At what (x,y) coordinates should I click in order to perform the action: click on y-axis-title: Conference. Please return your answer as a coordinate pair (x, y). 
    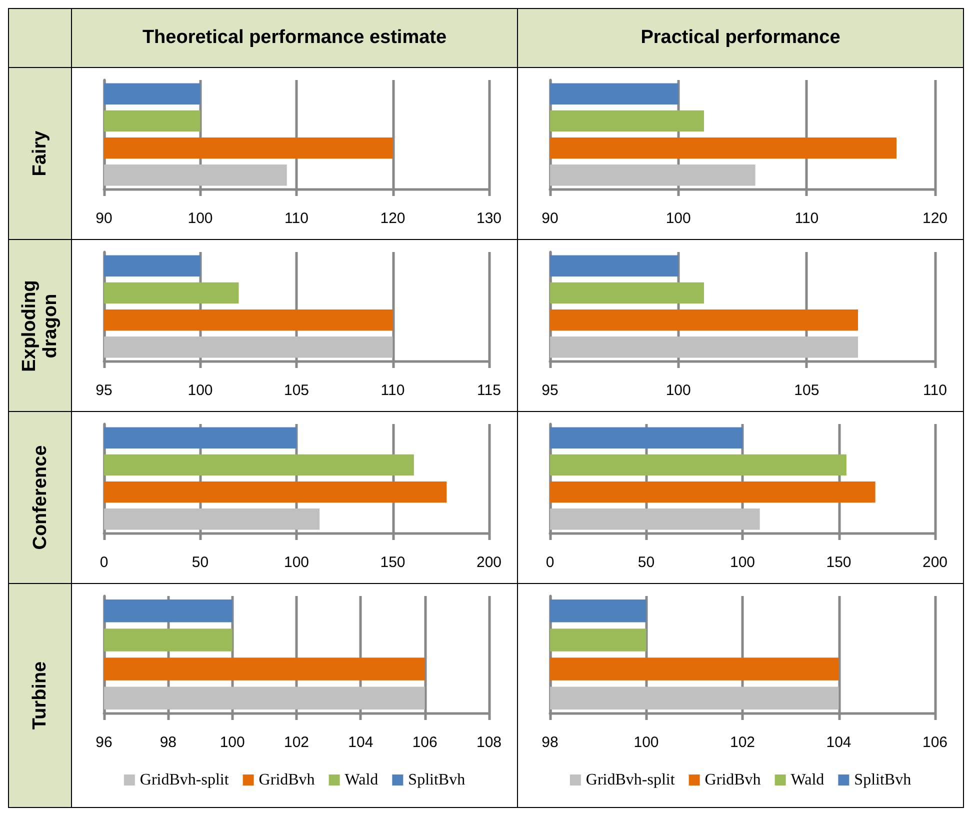
    Looking at the image, I should click on (40, 497).